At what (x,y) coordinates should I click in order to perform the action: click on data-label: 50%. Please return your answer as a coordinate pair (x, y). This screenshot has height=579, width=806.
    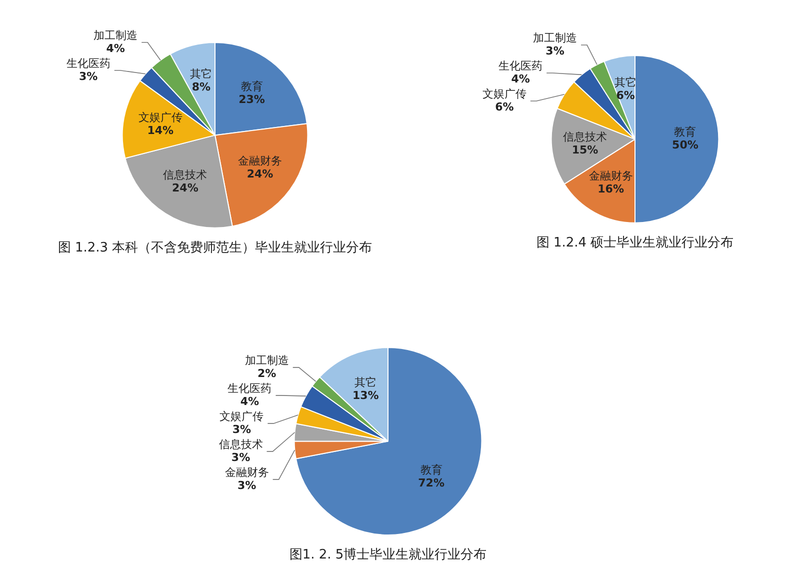
    Looking at the image, I should click on (685, 145).